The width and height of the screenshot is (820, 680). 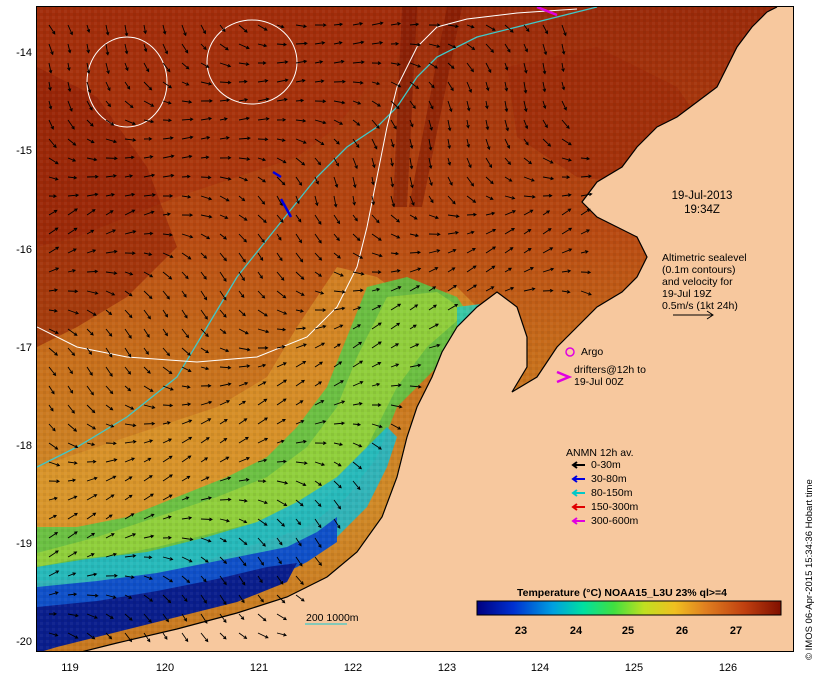 I want to click on drifters-label: drifters@12h to 19-Jul 00Z, so click(x=610, y=376).